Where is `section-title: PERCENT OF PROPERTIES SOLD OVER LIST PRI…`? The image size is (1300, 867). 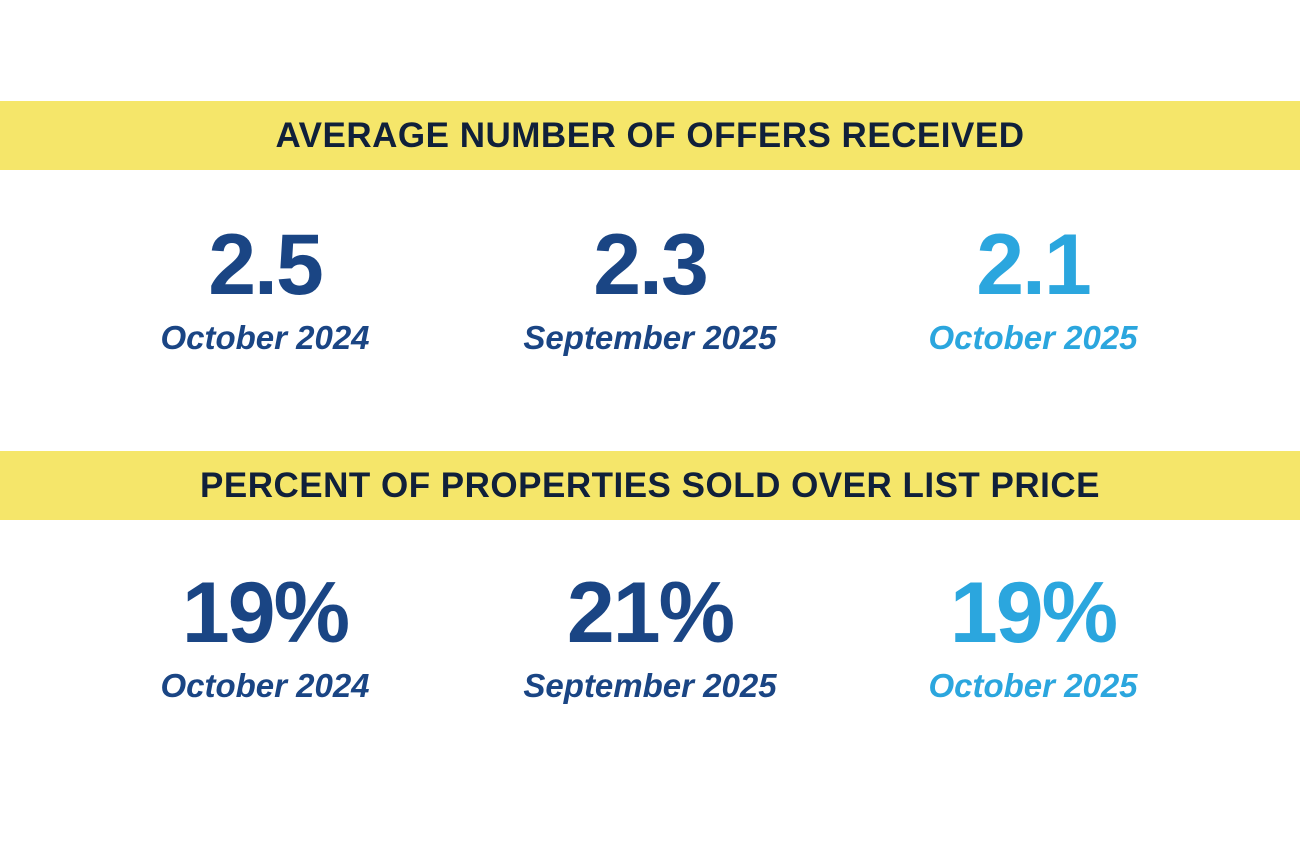
section-title: PERCENT OF PROPERTIES SOLD OVER LIST PRI… is located at coordinates (650, 485).